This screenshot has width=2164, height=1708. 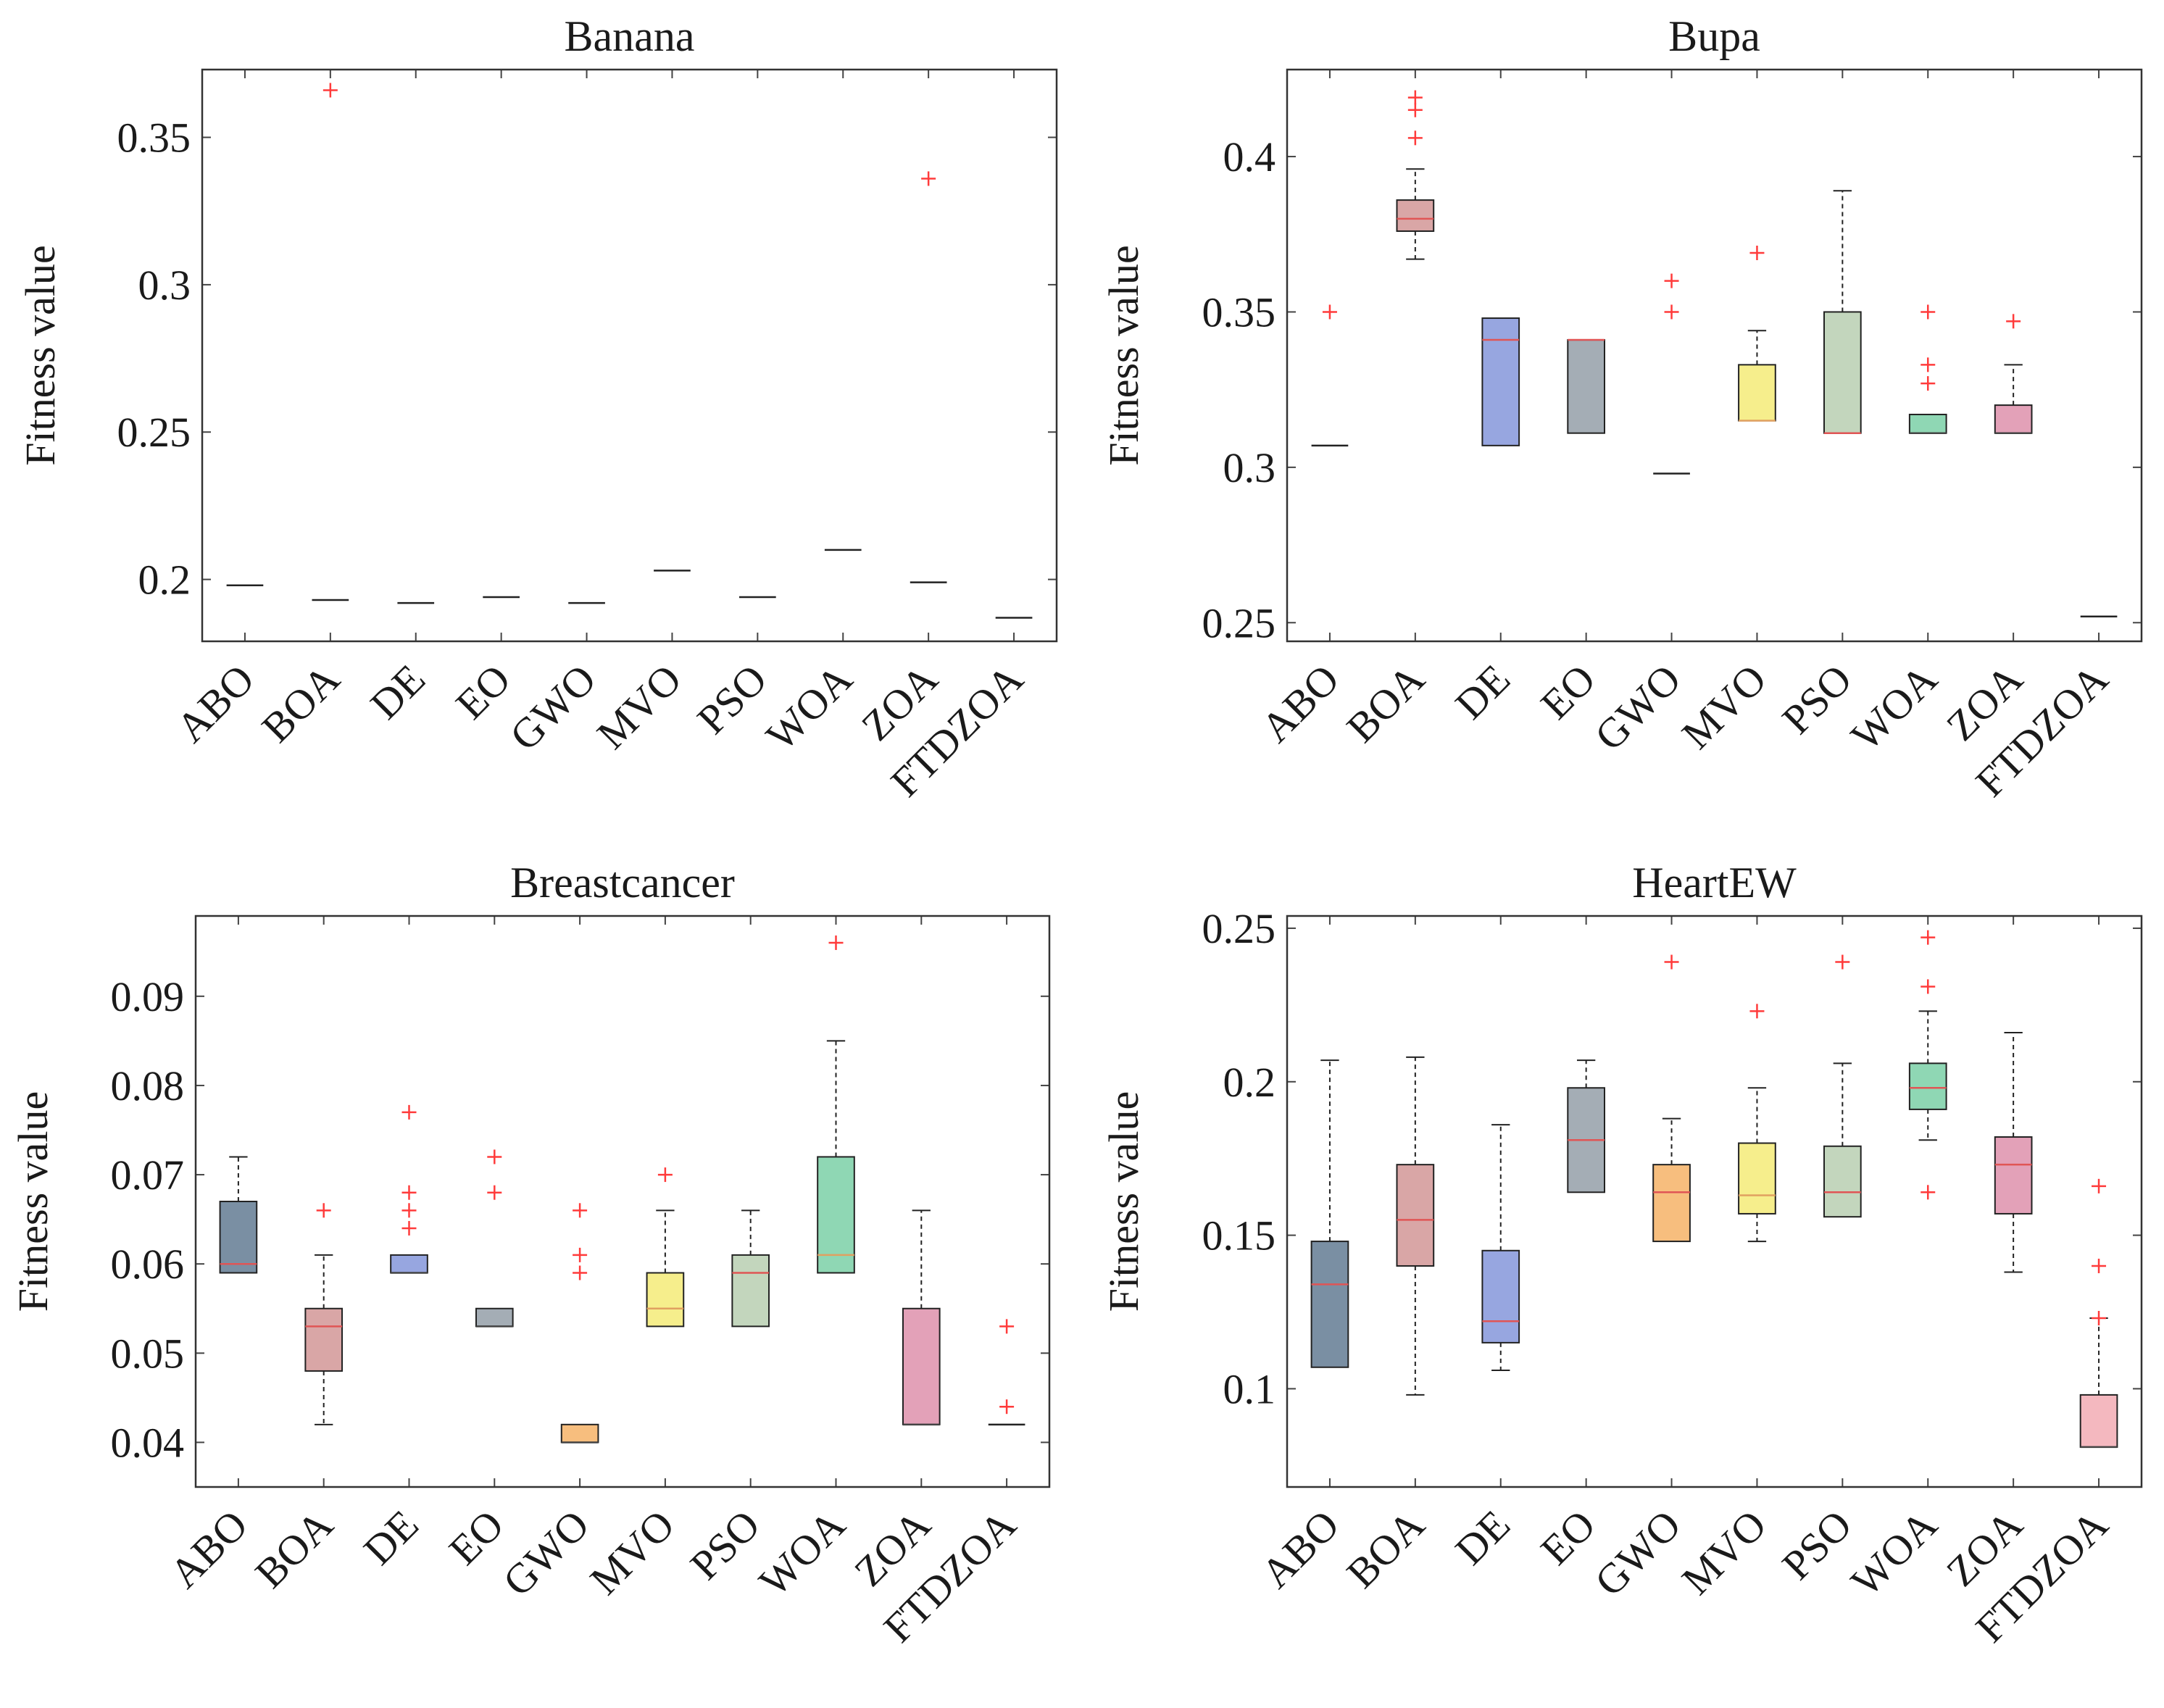 What do you see at coordinates (1714, 883) in the screenshot?
I see `chart-title: HeartEW` at bounding box center [1714, 883].